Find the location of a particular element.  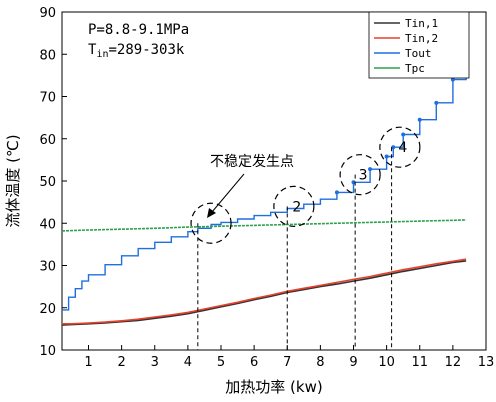

x-tick-label: 8 is located at coordinates (320, 362).